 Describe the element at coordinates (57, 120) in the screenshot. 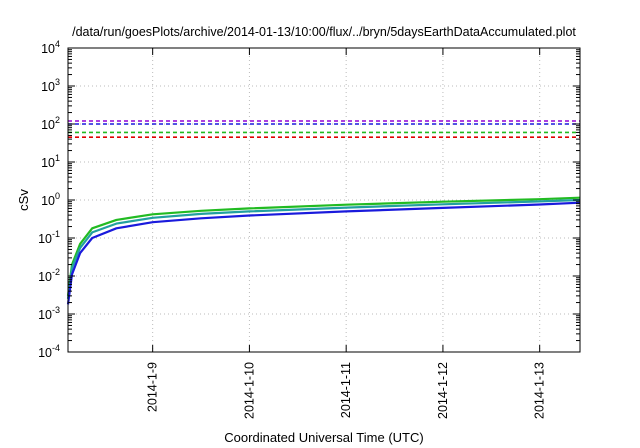

I see `y-tick-exponent: 2` at that location.